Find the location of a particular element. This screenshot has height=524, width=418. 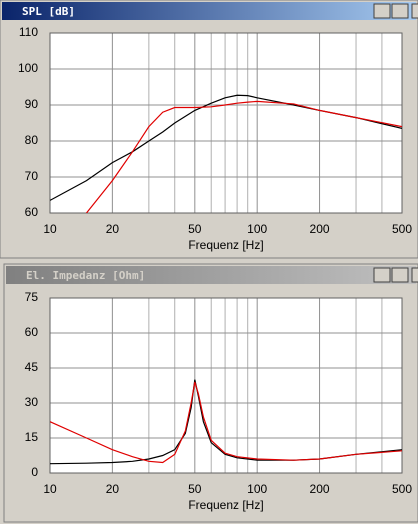

y-tick-label: 70 is located at coordinates (32, 176).